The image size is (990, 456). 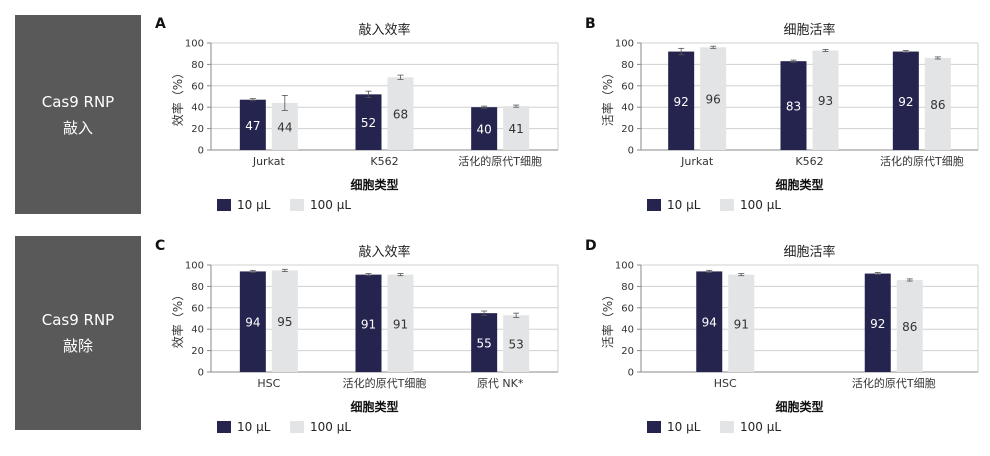 I want to click on data-label: 53, so click(x=516, y=345).